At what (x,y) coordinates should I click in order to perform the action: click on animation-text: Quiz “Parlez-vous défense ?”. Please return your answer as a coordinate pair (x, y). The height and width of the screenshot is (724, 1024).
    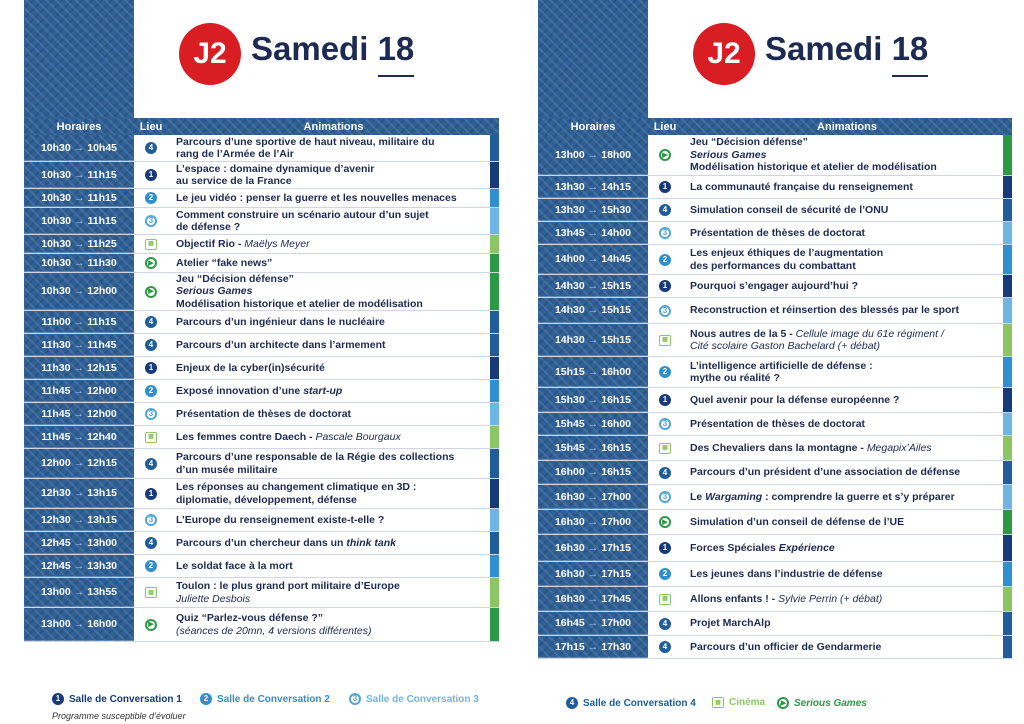
    Looking at the image, I should click on (250, 618).